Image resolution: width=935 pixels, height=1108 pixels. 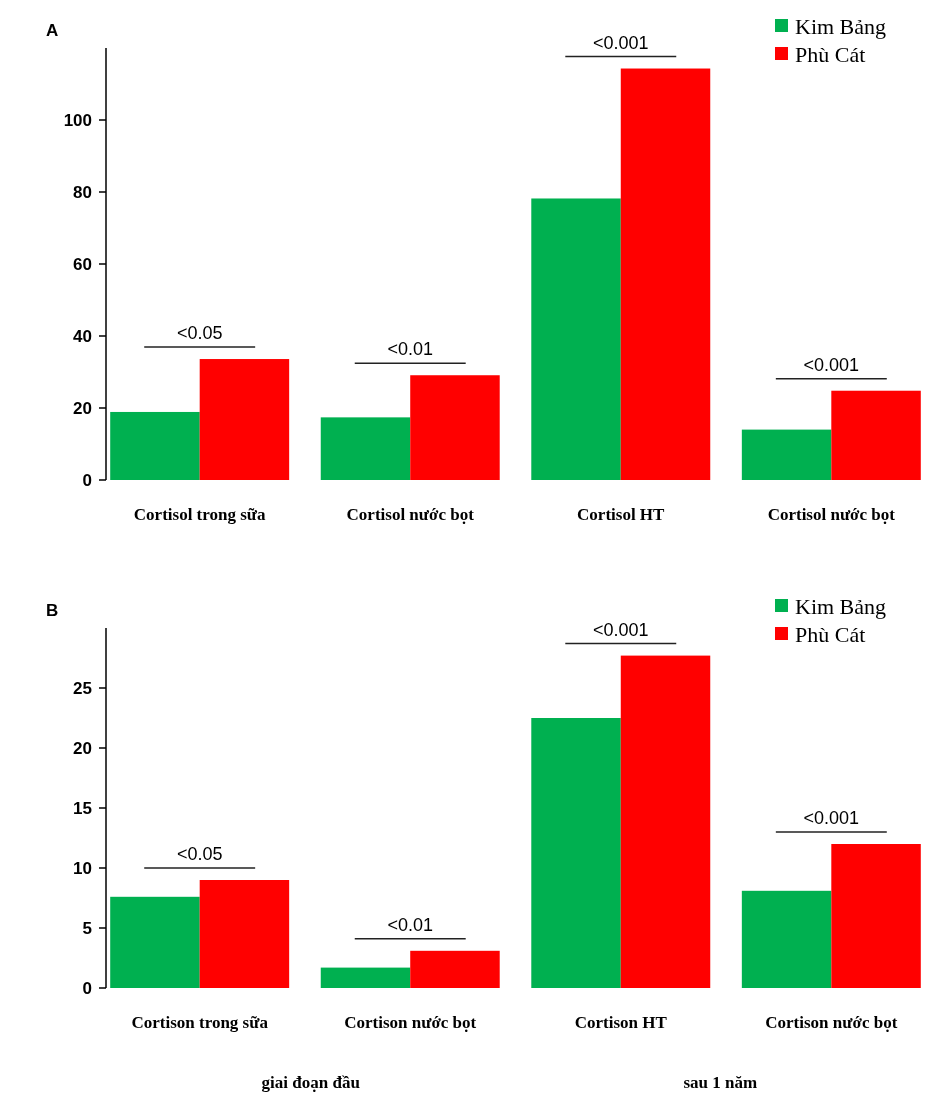 What do you see at coordinates (82, 336) in the screenshot?
I see `y-tick-label: 40` at bounding box center [82, 336].